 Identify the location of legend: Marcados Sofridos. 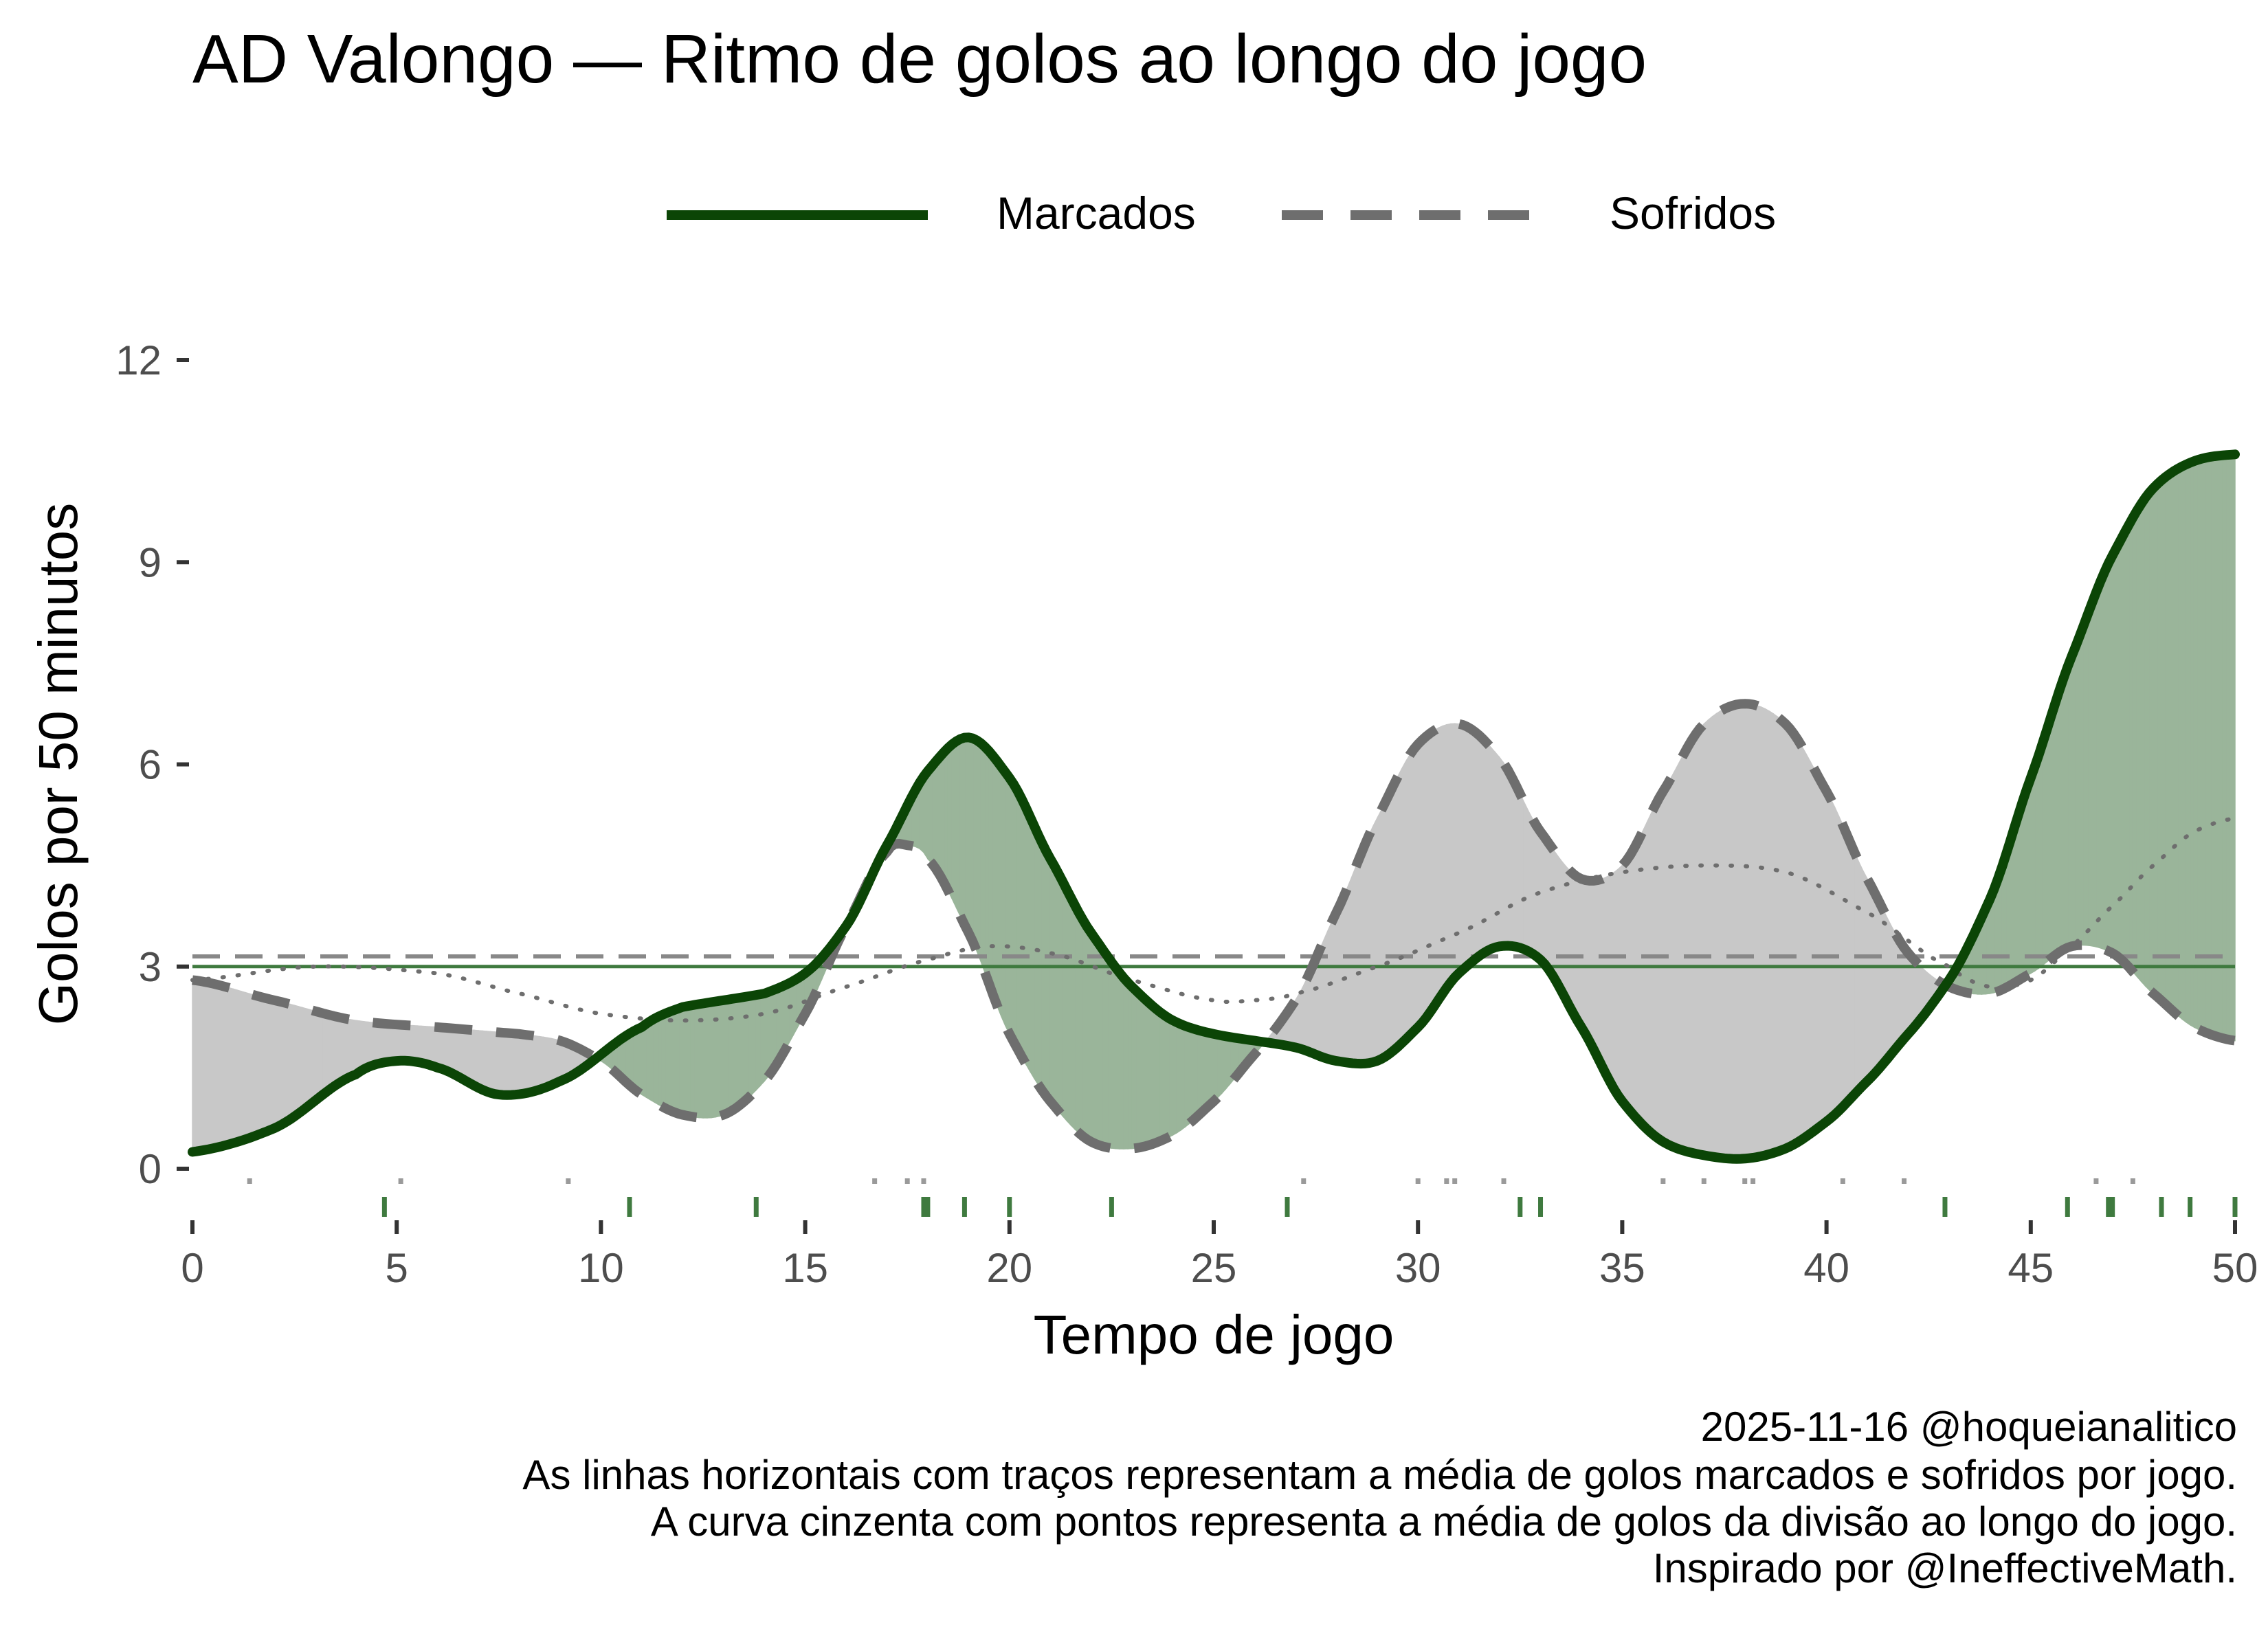
(1221, 213).